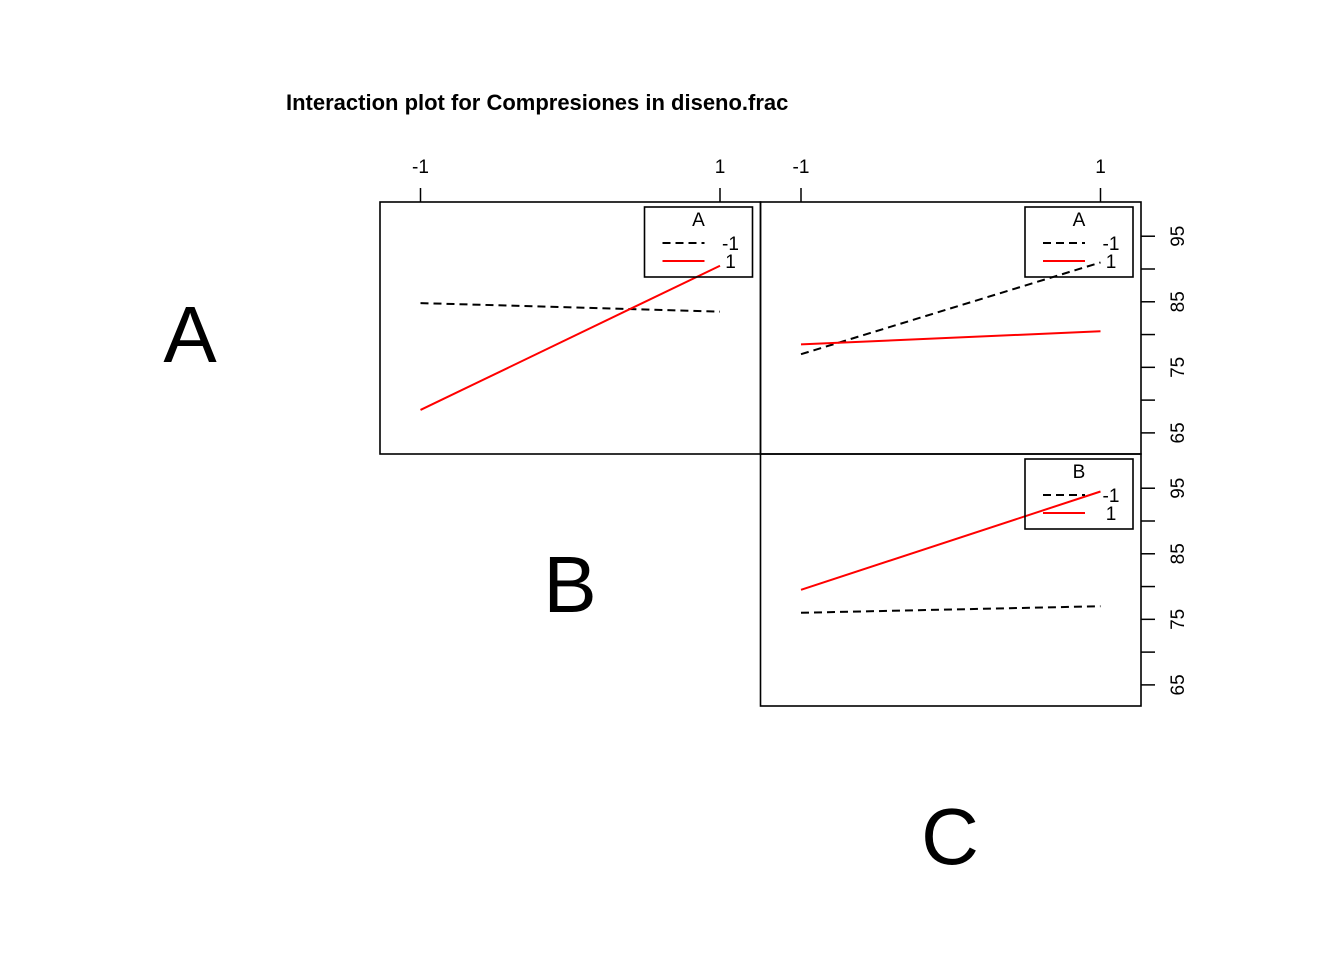  What do you see at coordinates (569, 584) in the screenshot?
I see `diagonal-factor-label-b: B` at bounding box center [569, 584].